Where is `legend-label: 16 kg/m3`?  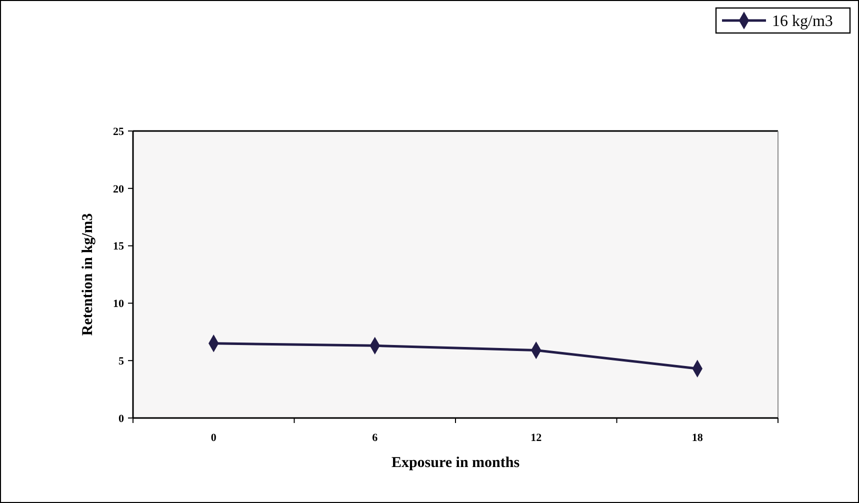 legend-label: 16 kg/m3 is located at coordinates (802, 21).